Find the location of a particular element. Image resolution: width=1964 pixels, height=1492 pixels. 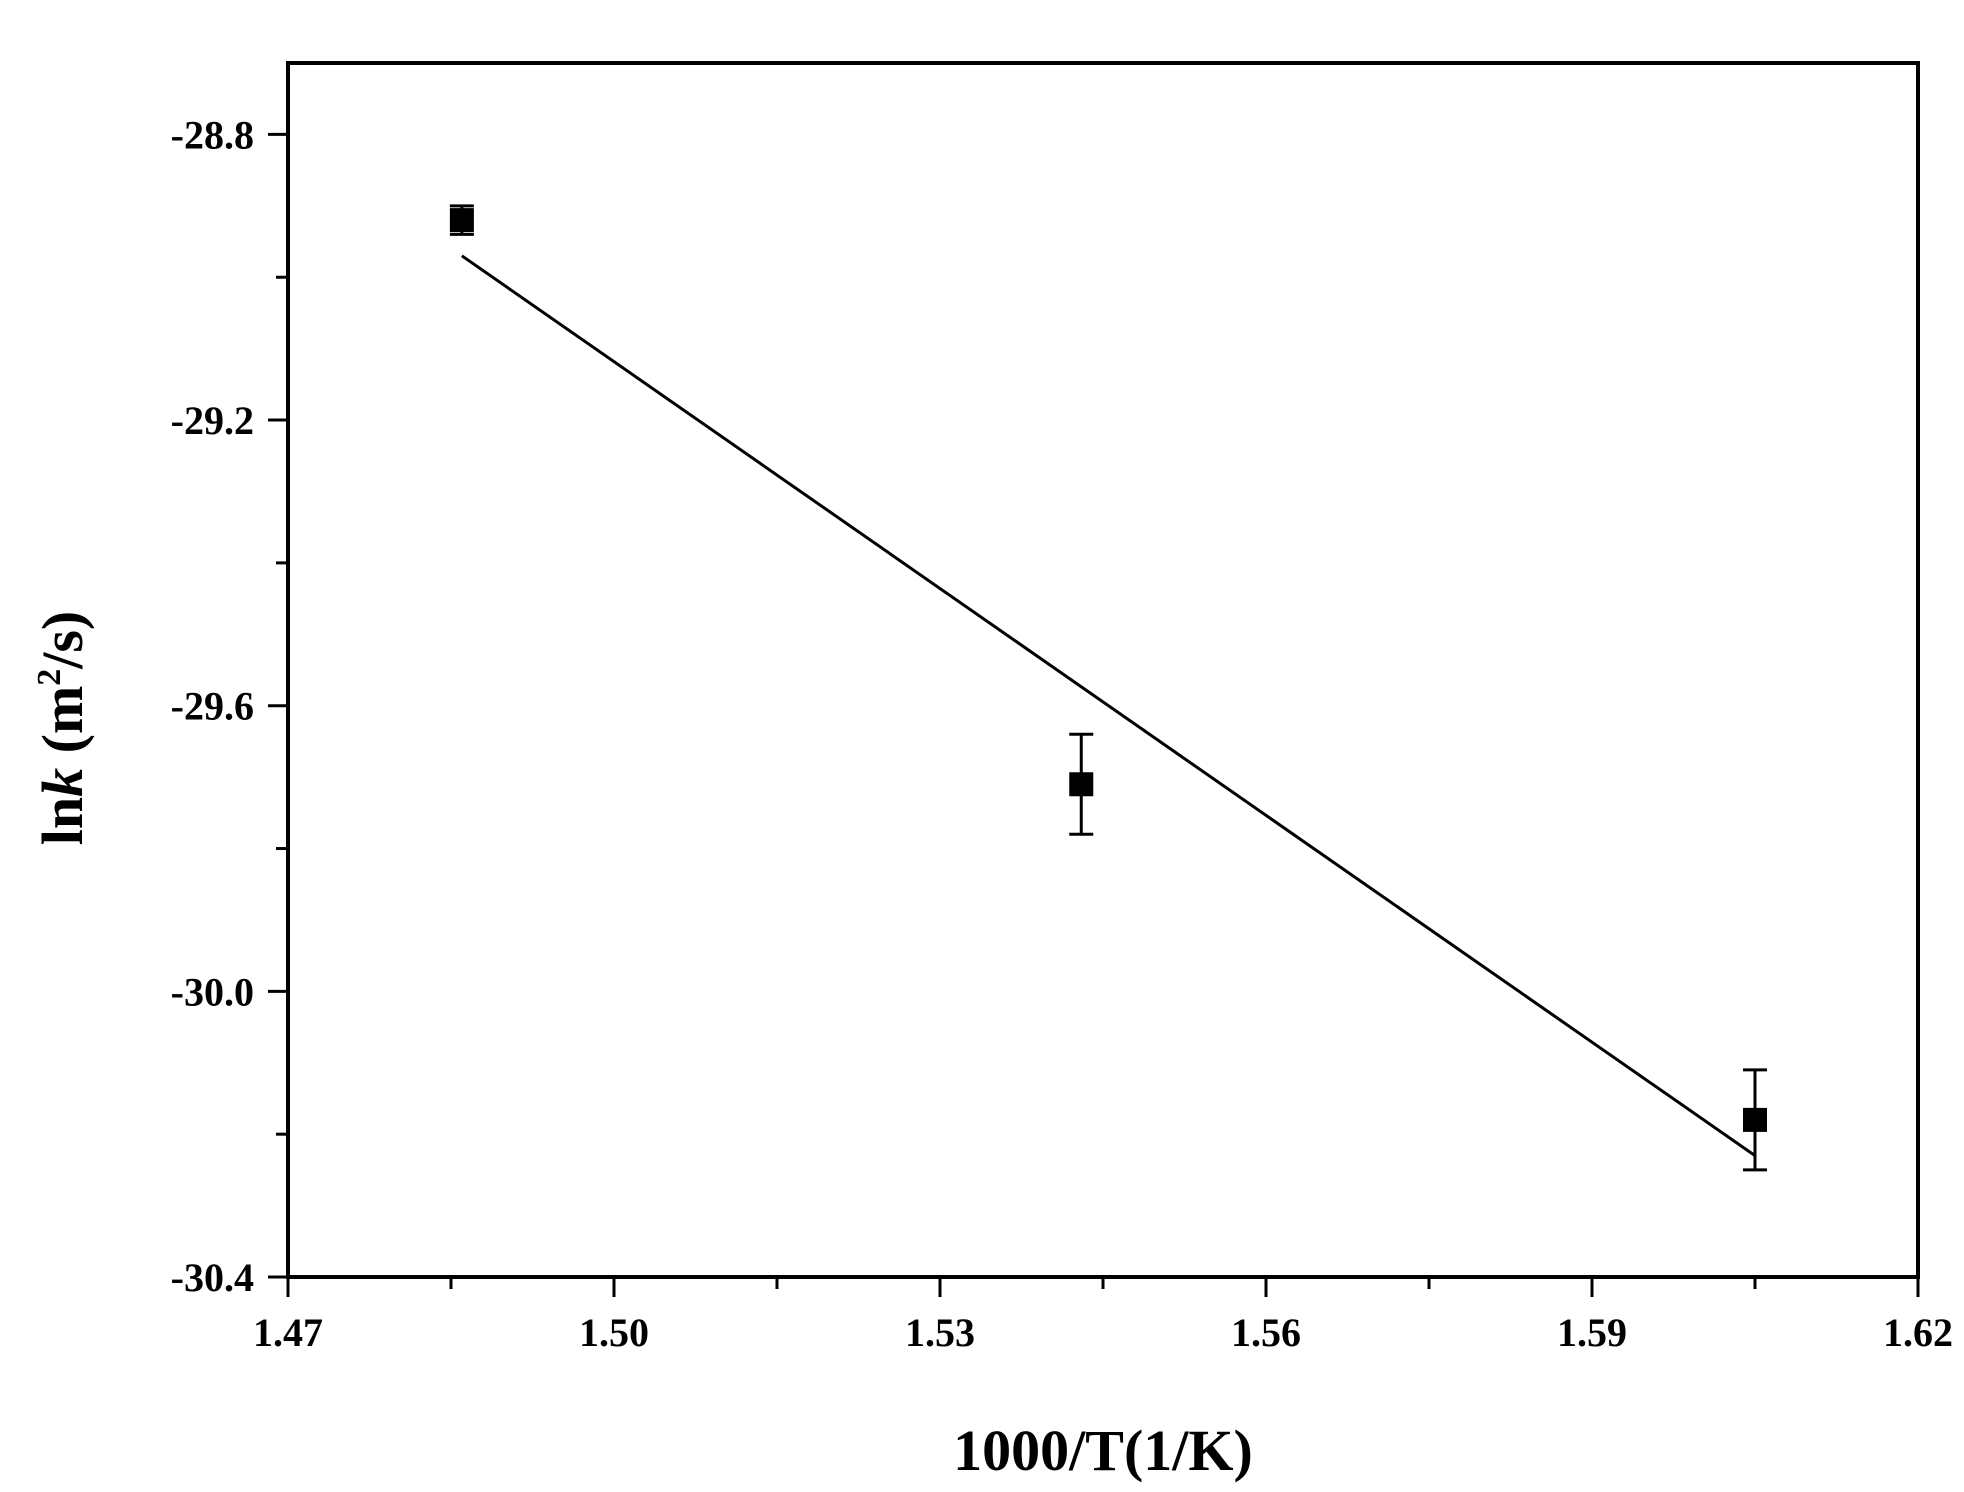

y-axis-title: lnk (m2/s) is located at coordinates (62, 728).